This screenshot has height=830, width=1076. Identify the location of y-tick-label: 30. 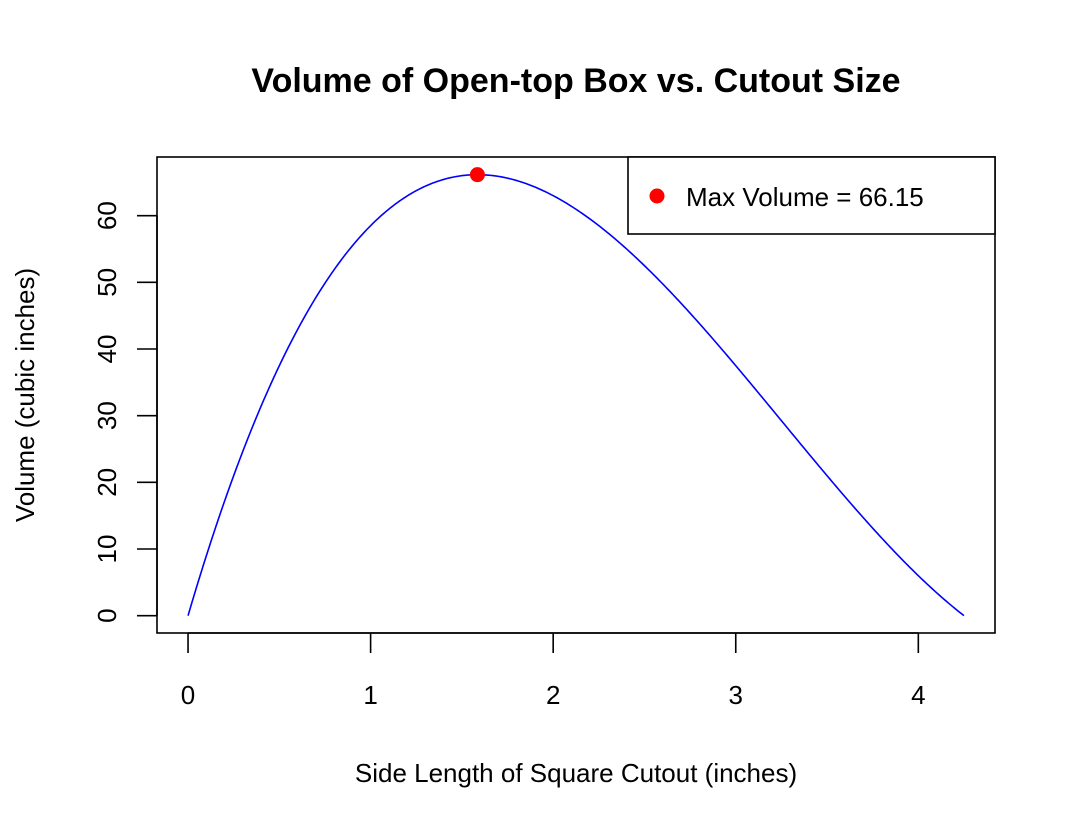
(107, 415).